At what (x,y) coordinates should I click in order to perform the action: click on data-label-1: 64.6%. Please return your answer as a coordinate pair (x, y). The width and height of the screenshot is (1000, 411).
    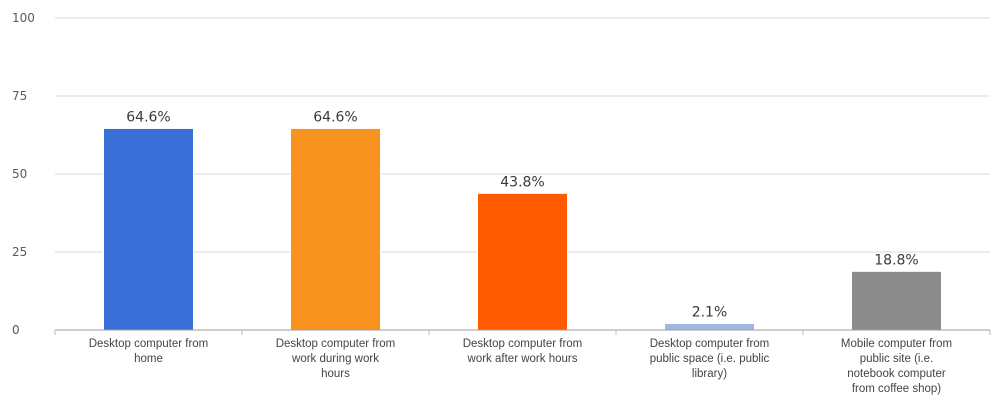
    Looking at the image, I should click on (148, 117).